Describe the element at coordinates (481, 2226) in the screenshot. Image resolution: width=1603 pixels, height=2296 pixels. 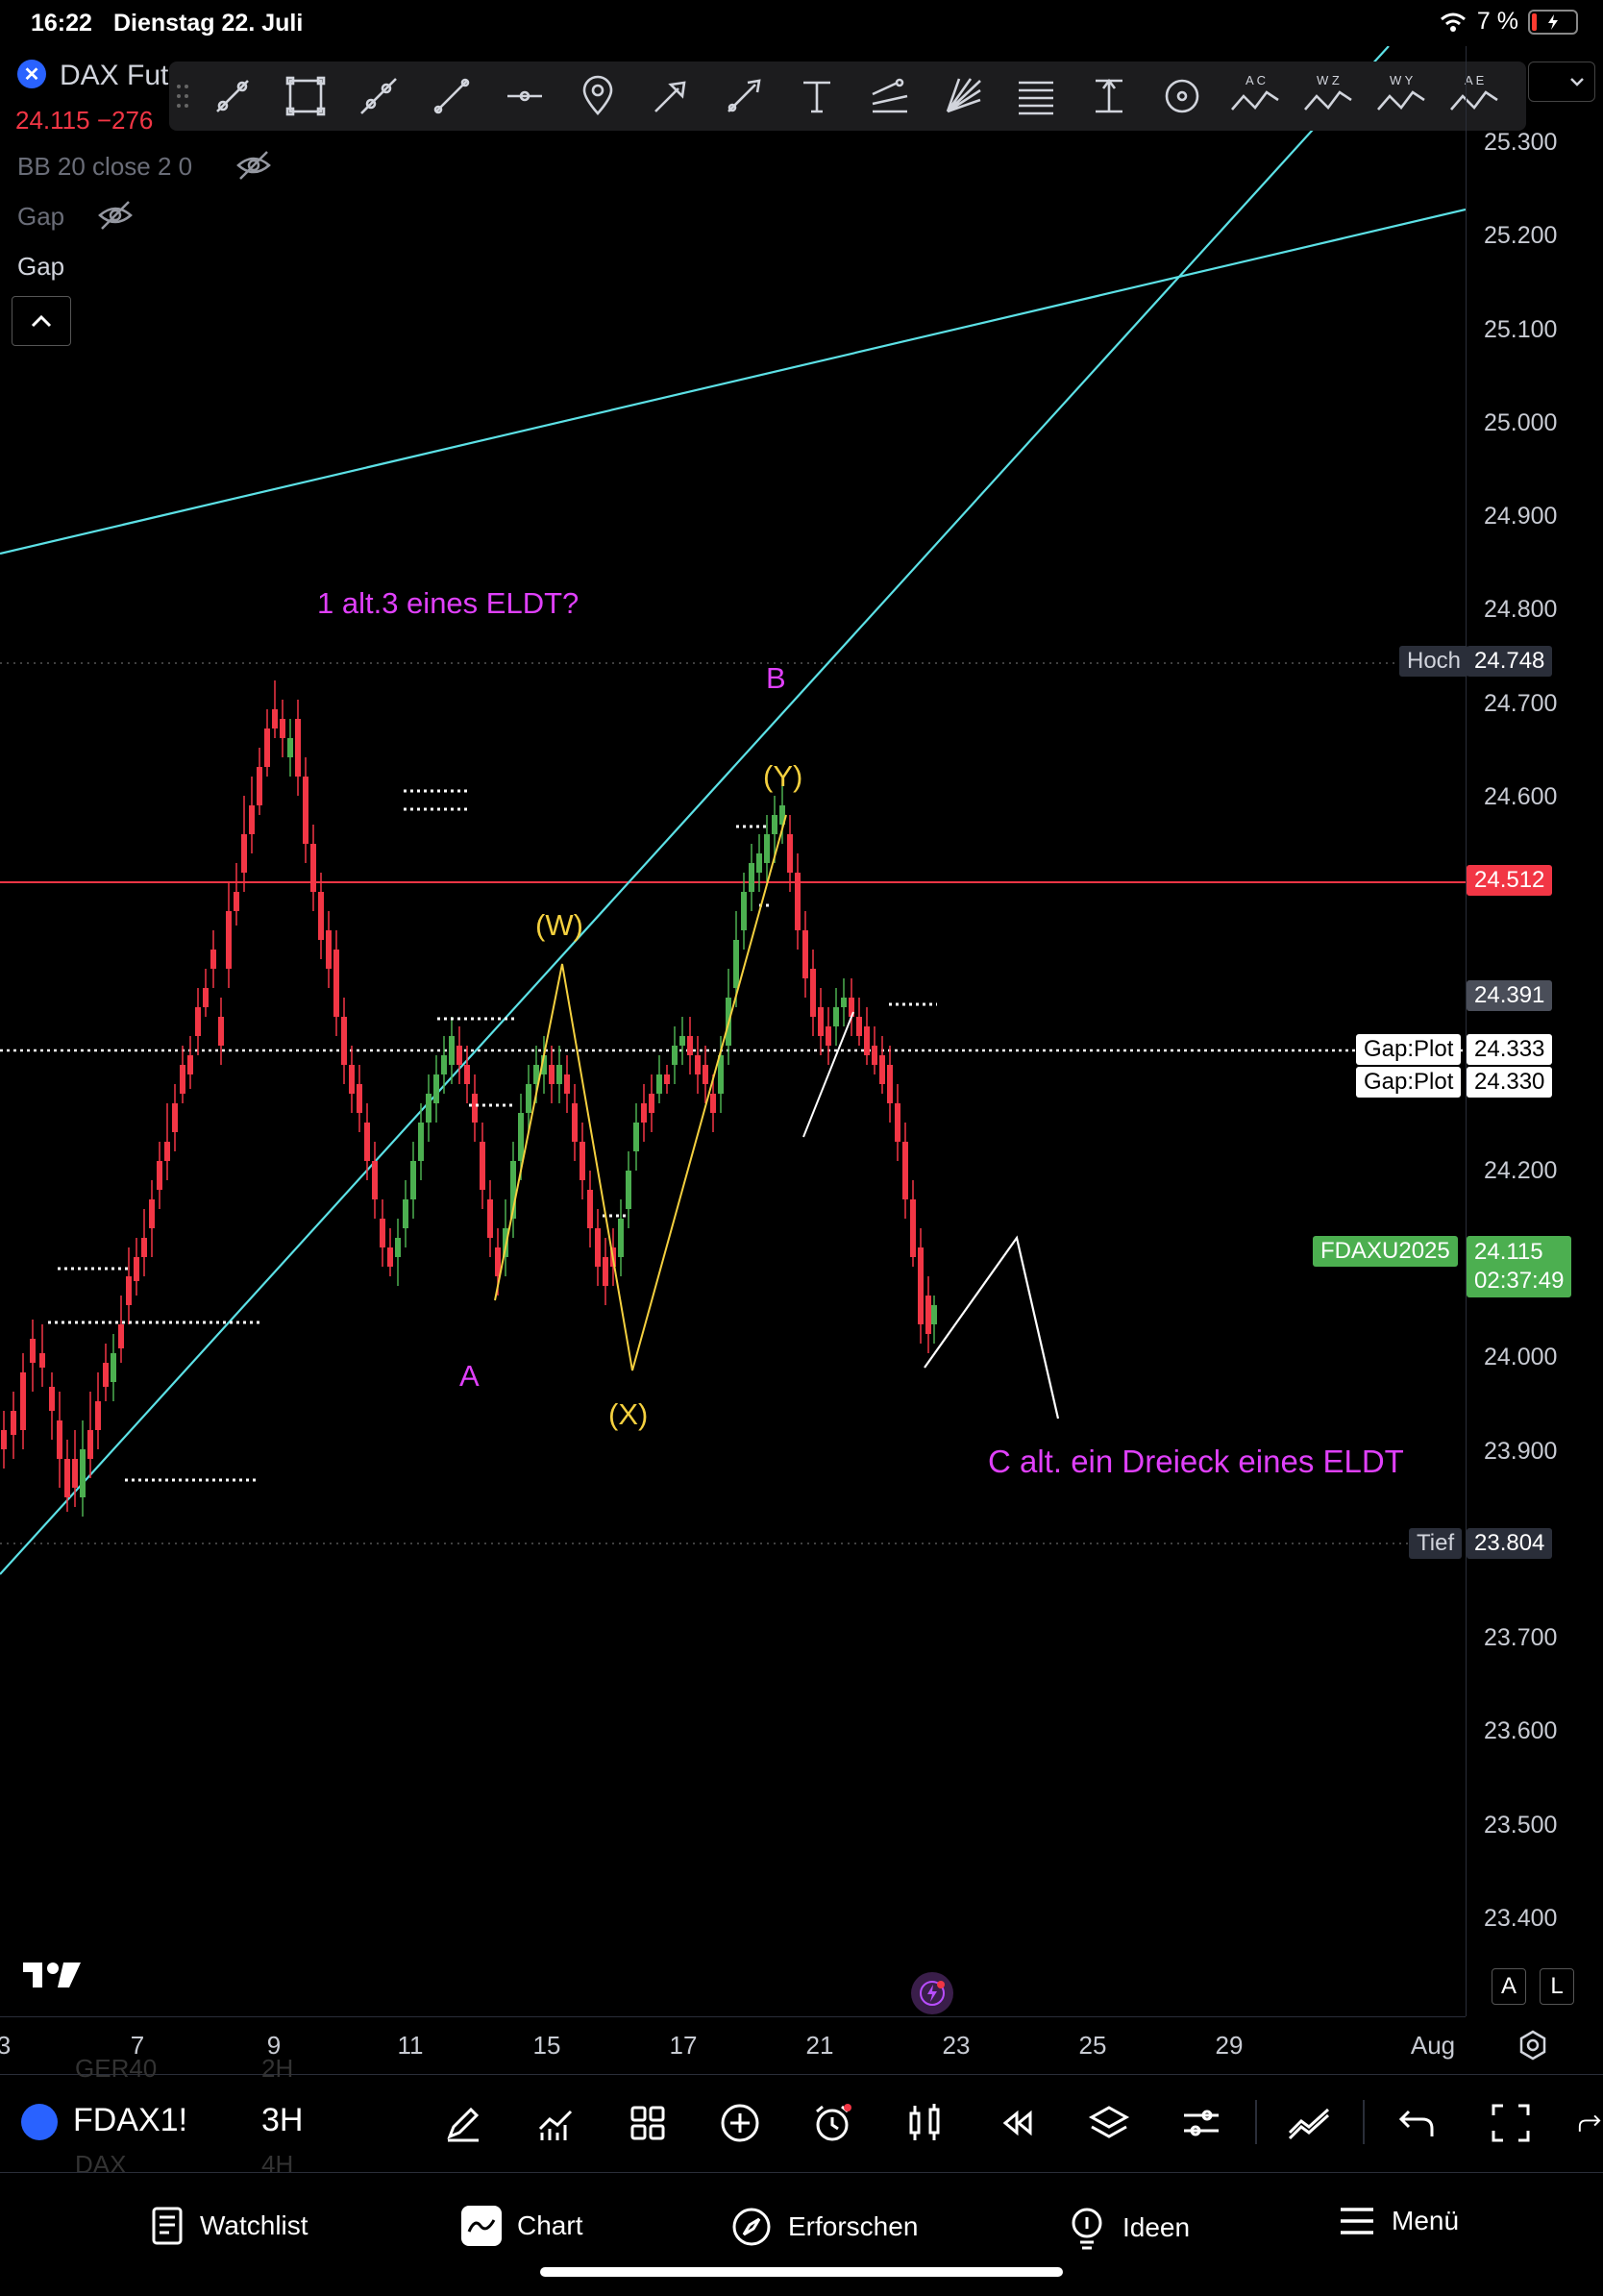
I see `chart-tab-icon` at that location.